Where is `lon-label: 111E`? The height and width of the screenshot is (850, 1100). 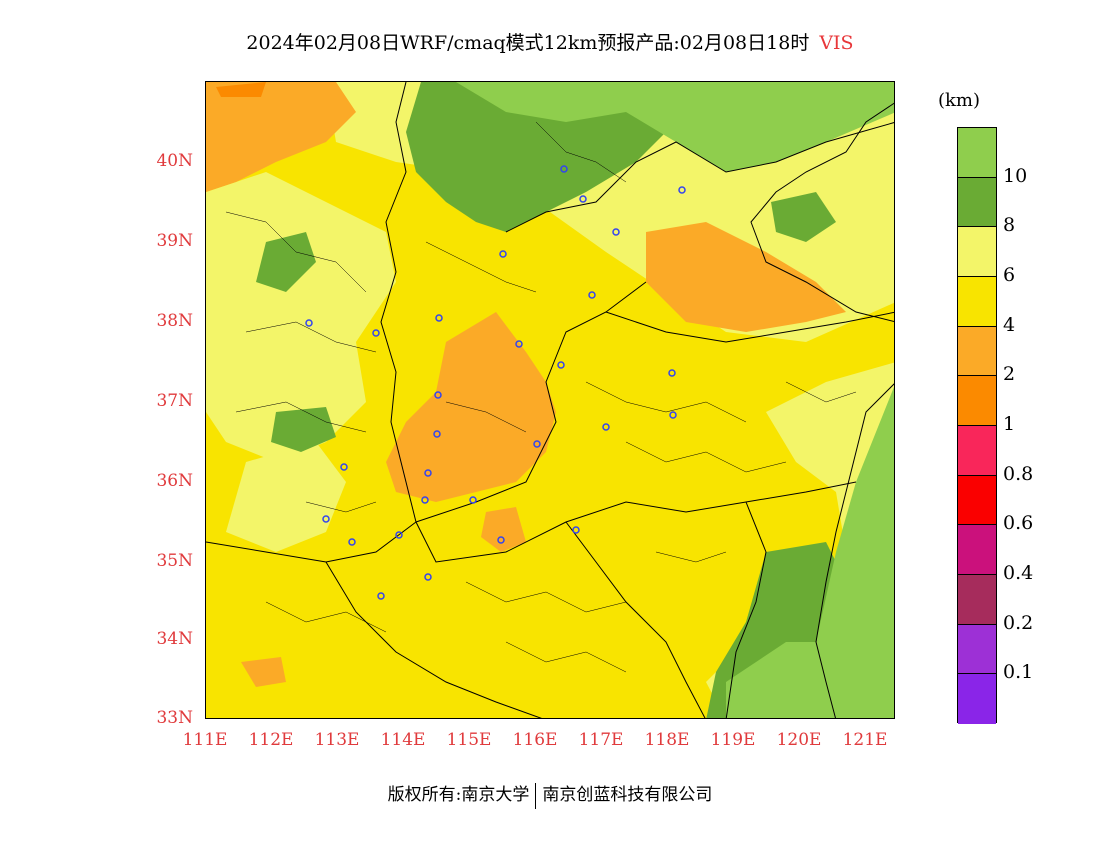
lon-label: 111E is located at coordinates (205, 740).